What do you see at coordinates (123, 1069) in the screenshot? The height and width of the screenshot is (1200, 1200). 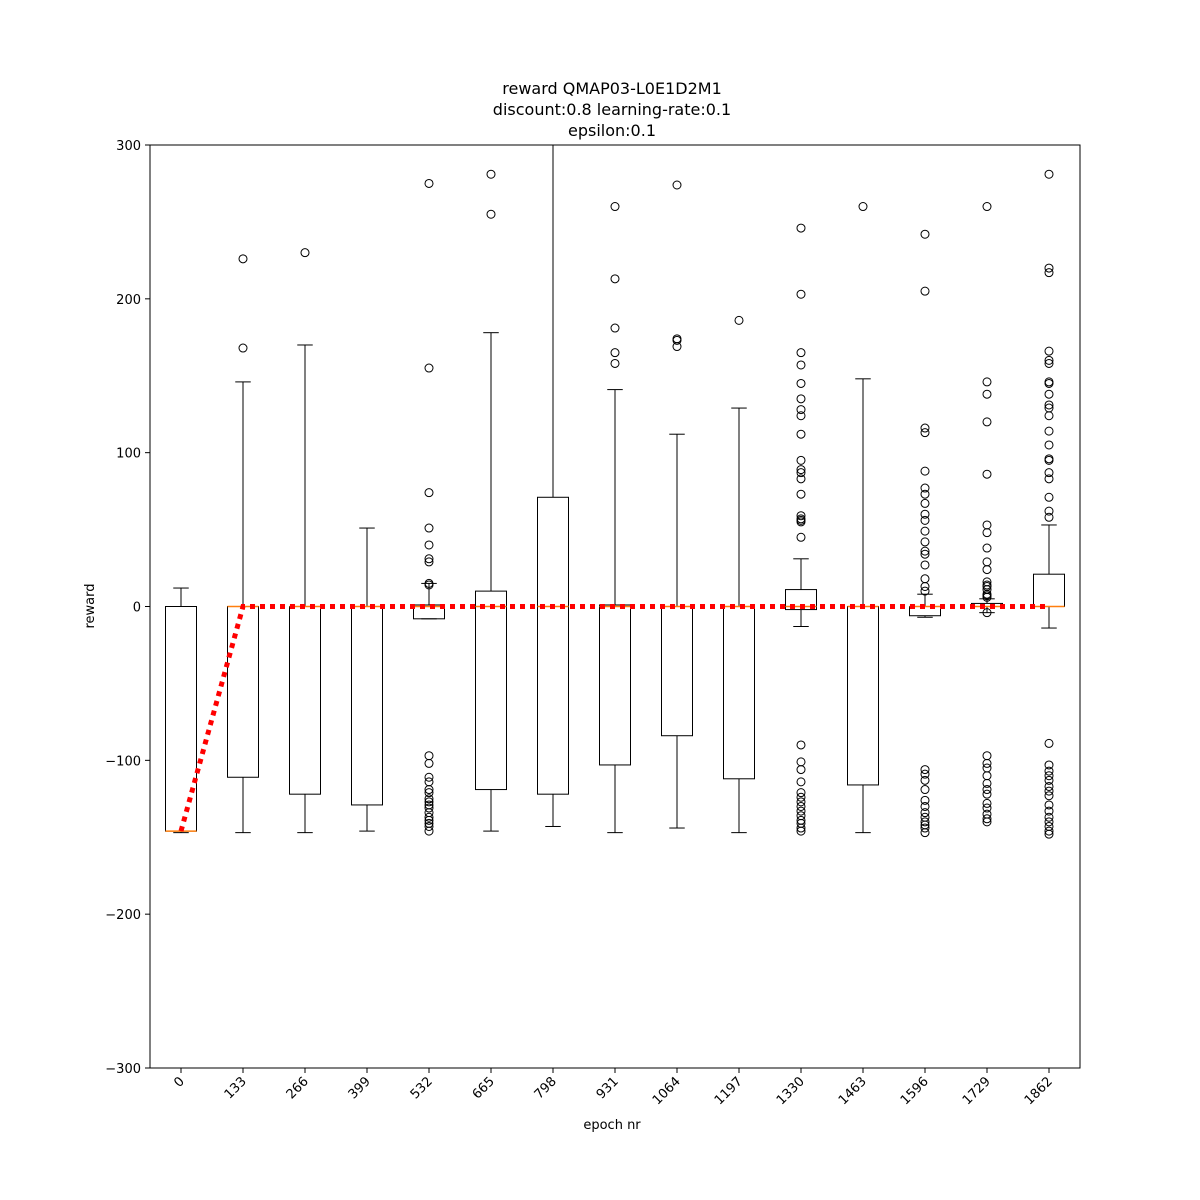 I see `y-tick-label: −300` at bounding box center [123, 1069].